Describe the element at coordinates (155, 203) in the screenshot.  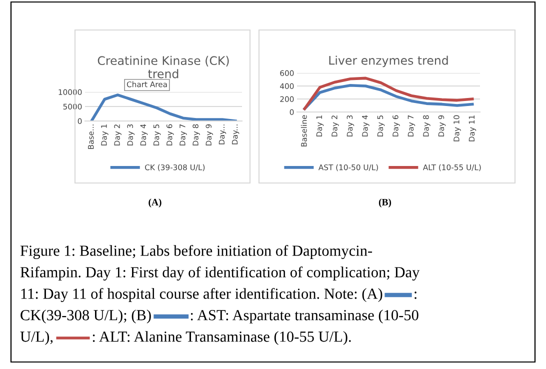
I see `text: (A)` at that location.